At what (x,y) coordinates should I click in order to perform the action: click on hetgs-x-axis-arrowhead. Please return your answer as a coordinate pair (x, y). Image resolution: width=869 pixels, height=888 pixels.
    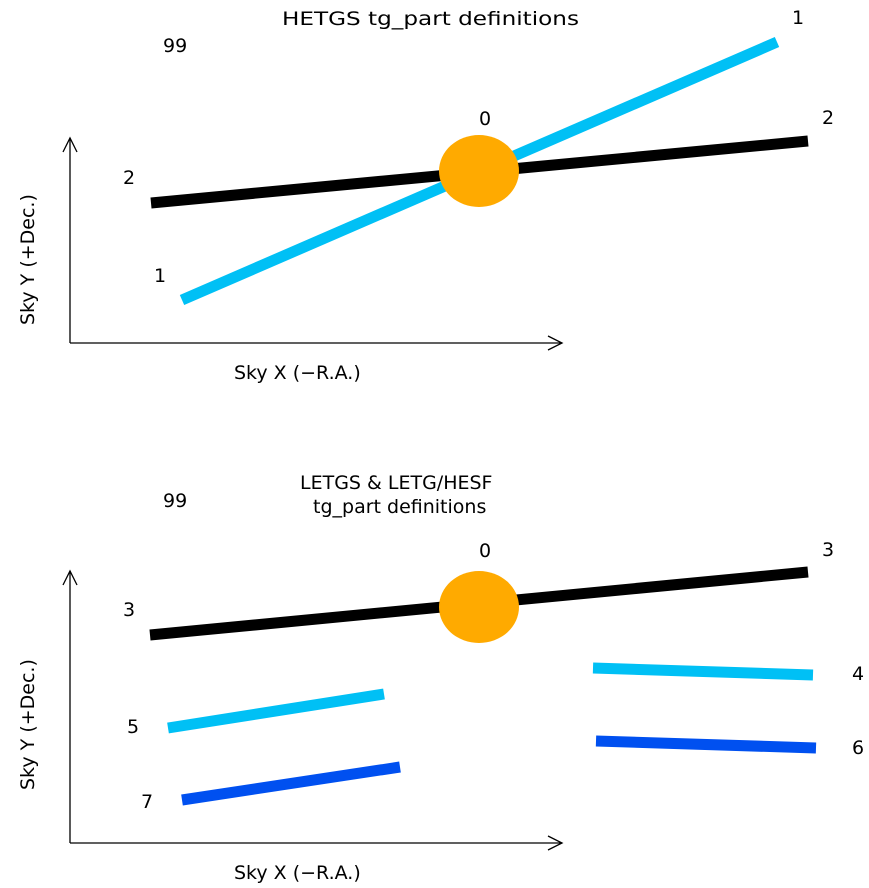
    Looking at the image, I should click on (555, 343).